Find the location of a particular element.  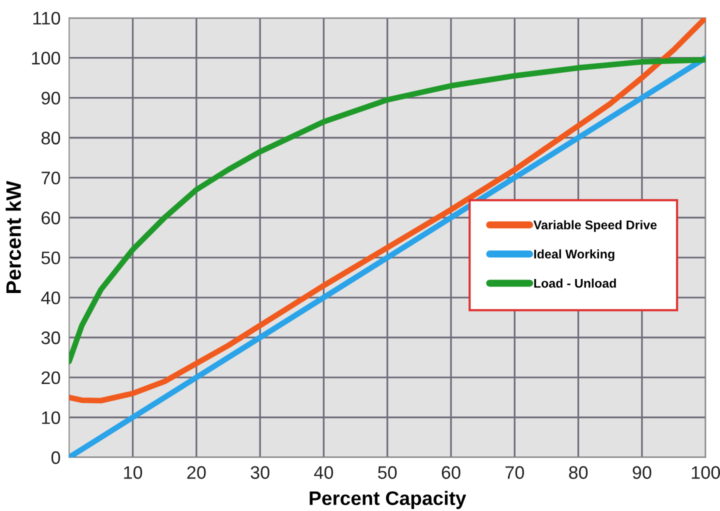

y-tick-label: 40 is located at coordinates (50, 297).